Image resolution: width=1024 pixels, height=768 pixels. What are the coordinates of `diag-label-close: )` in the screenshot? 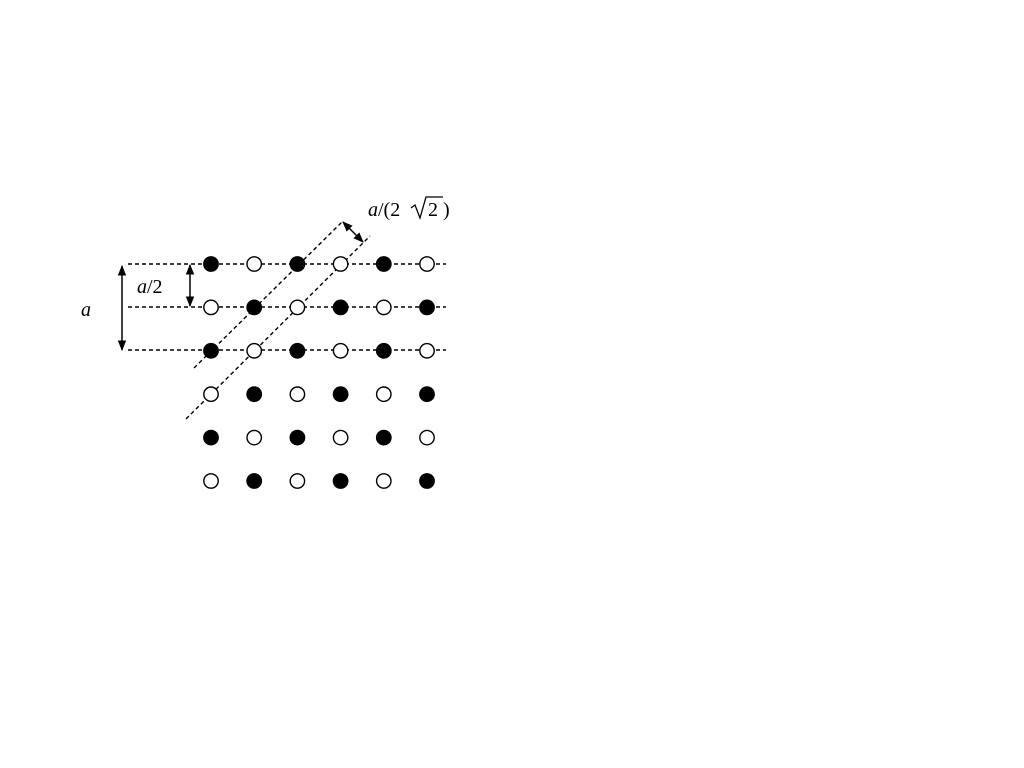 It's located at (446, 210).